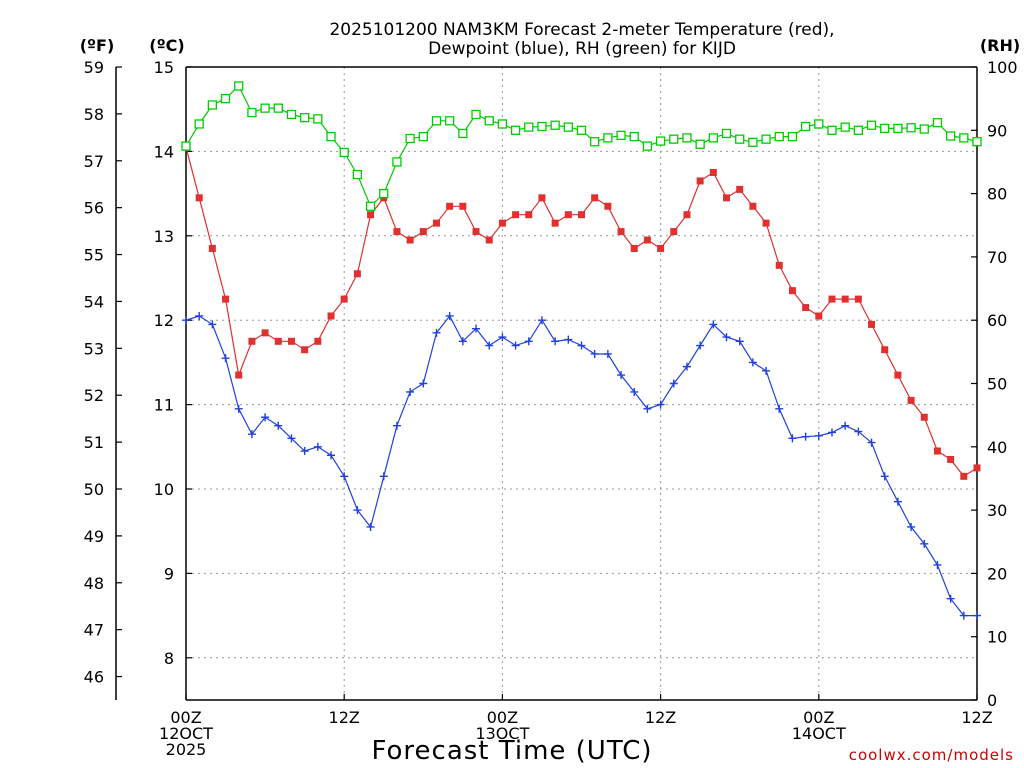  Describe the element at coordinates (164, 489) in the screenshot. I see `c-tick-label: 10` at that location.